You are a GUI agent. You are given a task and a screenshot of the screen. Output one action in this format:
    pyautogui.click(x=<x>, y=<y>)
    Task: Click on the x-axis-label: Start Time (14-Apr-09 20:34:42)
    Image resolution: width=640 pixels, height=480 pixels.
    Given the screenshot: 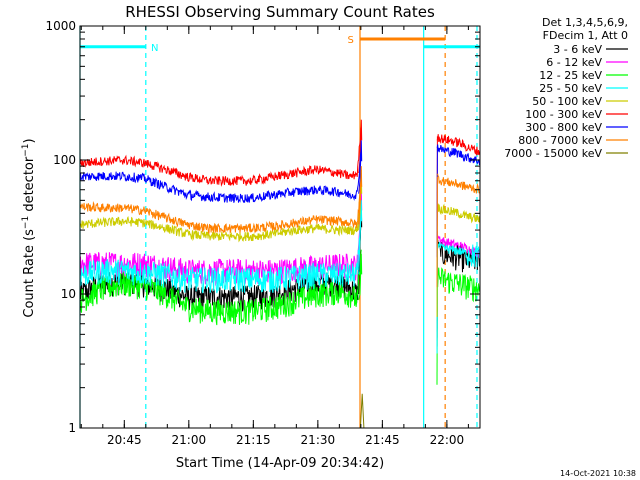 What is the action you would take?
    pyautogui.click(x=280, y=463)
    